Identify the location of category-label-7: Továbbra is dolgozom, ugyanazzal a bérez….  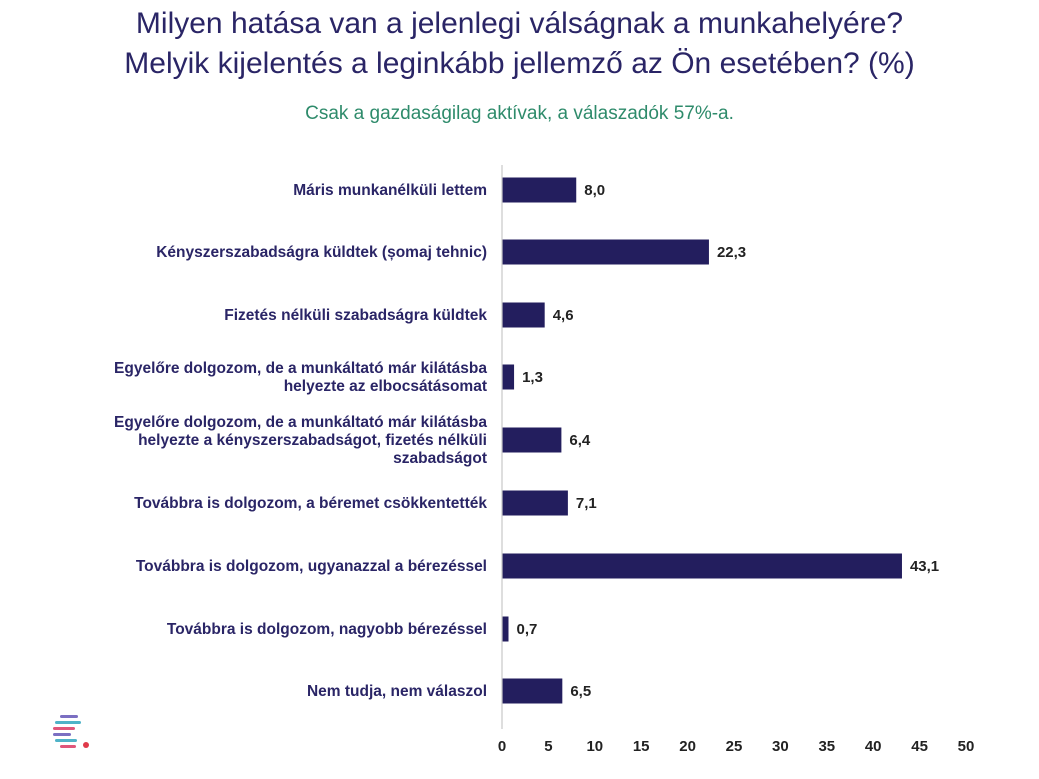
(311, 566).